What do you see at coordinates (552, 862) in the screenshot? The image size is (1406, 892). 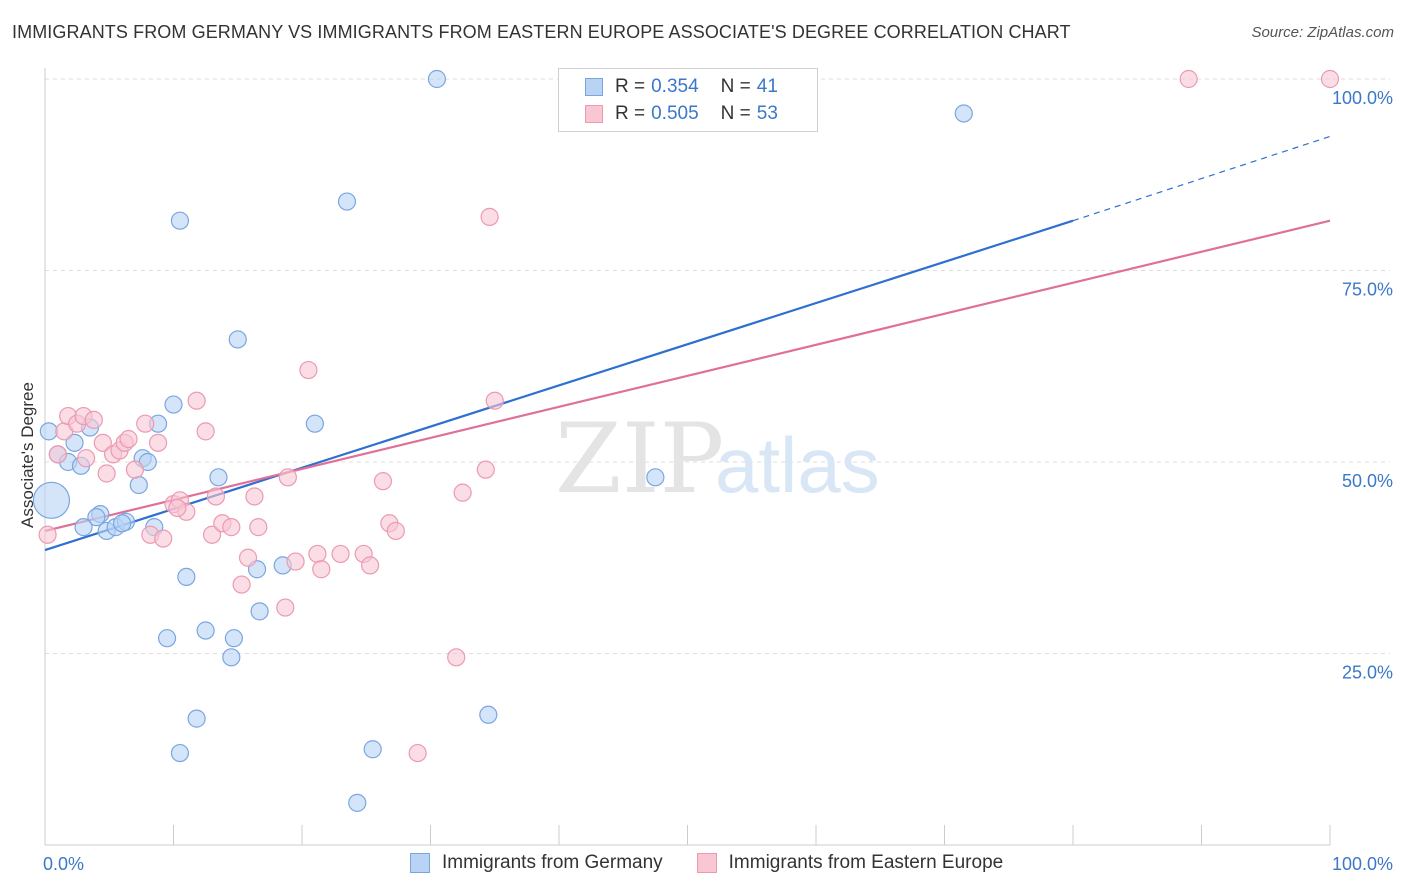 I see `legend-label-germany: Immigrants from Germany` at bounding box center [552, 862].